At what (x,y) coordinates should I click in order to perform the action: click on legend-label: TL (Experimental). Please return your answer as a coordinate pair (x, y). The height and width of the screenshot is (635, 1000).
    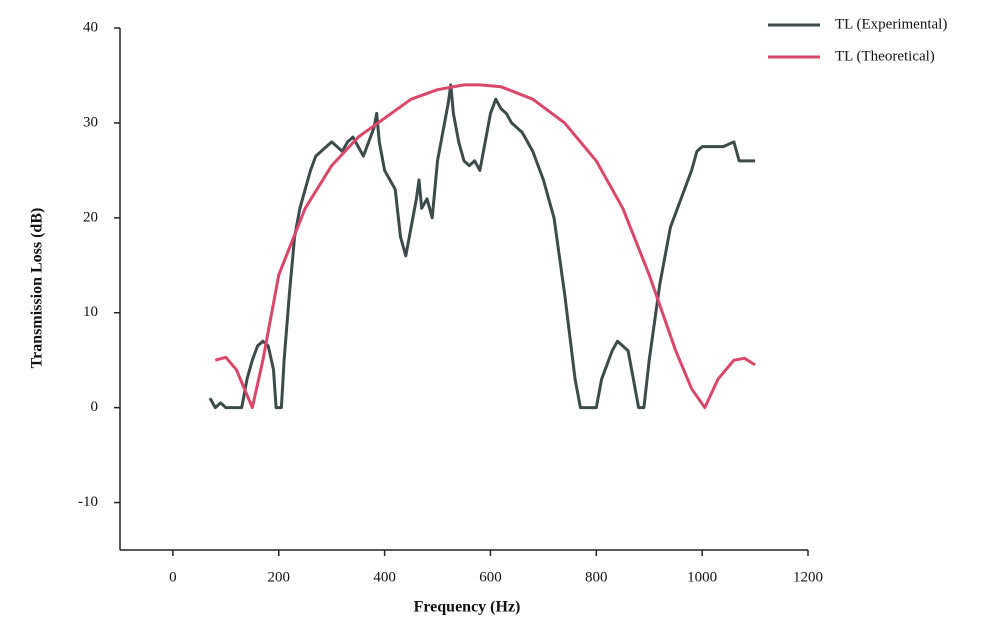
    Looking at the image, I should click on (891, 24).